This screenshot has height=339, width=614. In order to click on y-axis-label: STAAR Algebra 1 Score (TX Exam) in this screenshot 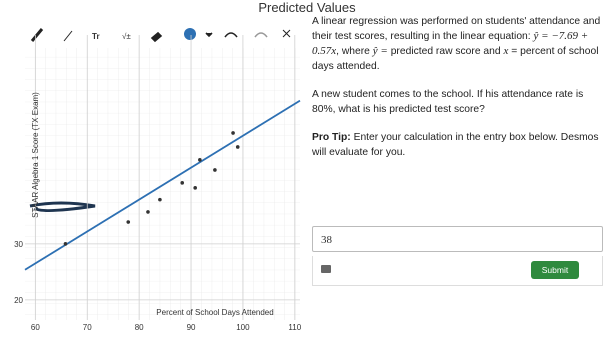, I will do `click(35, 155)`.